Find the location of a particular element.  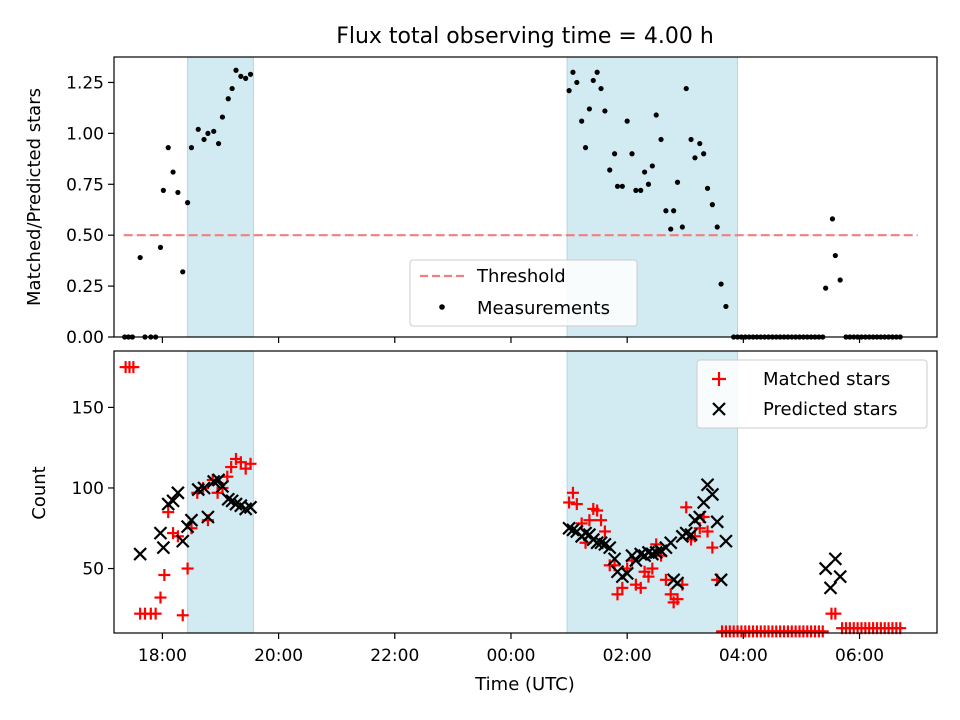

y-tick-label: 0.75 is located at coordinates (85, 185).